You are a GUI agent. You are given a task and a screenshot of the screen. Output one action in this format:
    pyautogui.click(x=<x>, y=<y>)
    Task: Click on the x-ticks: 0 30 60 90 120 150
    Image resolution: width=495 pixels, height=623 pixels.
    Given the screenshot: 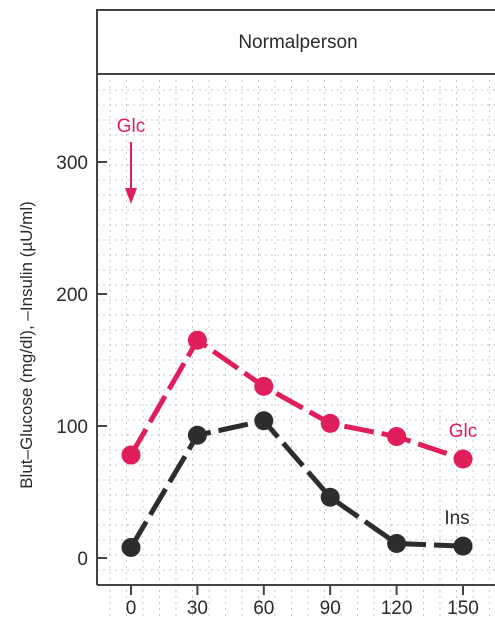 What is the action you would take?
    pyautogui.click(x=302, y=602)
    